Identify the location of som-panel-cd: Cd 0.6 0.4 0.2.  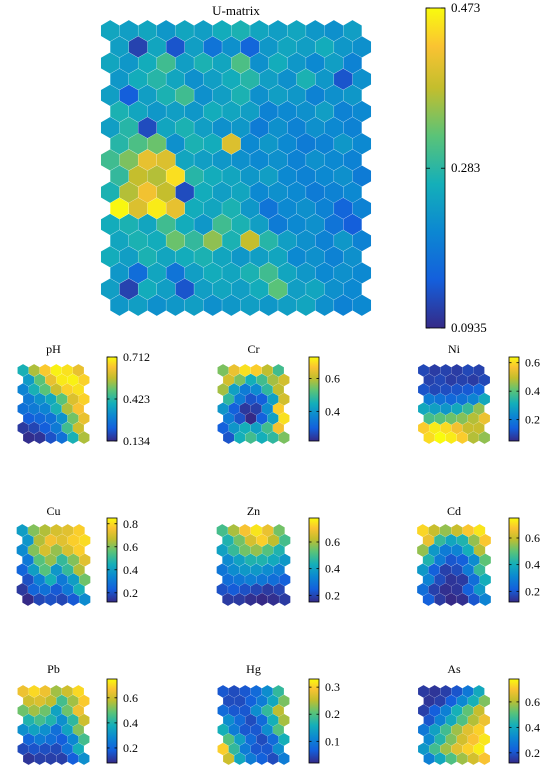
(478, 555).